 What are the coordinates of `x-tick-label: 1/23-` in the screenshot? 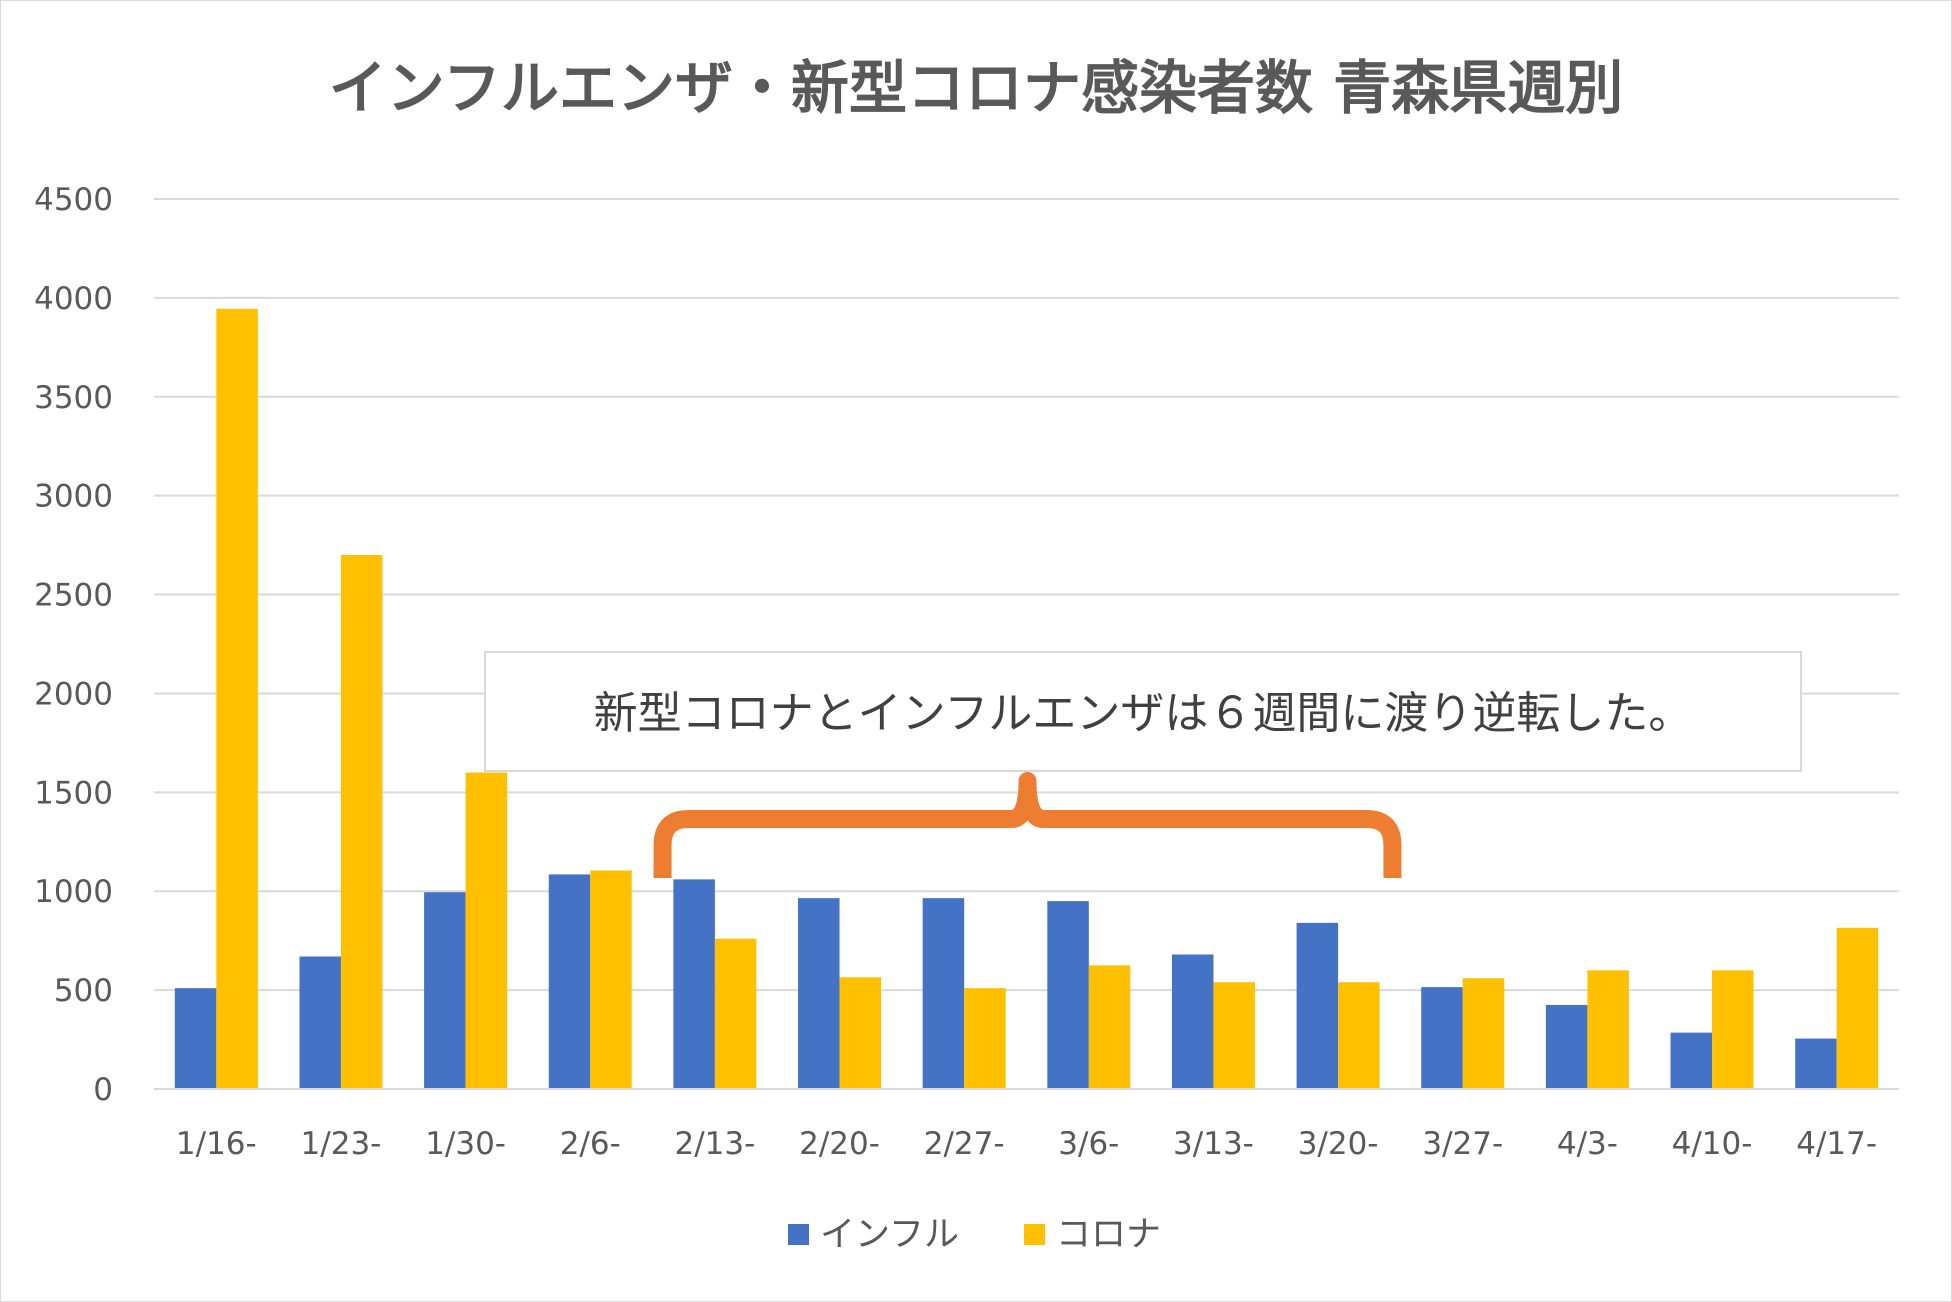 It's located at (341, 1144).